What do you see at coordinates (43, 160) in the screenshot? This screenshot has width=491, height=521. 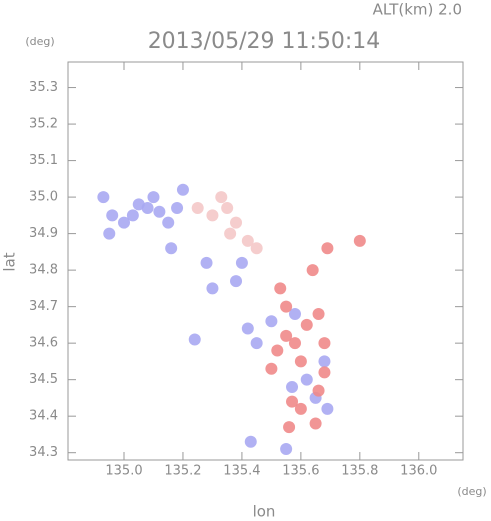 I see `y-tick-label: 35.1` at bounding box center [43, 160].